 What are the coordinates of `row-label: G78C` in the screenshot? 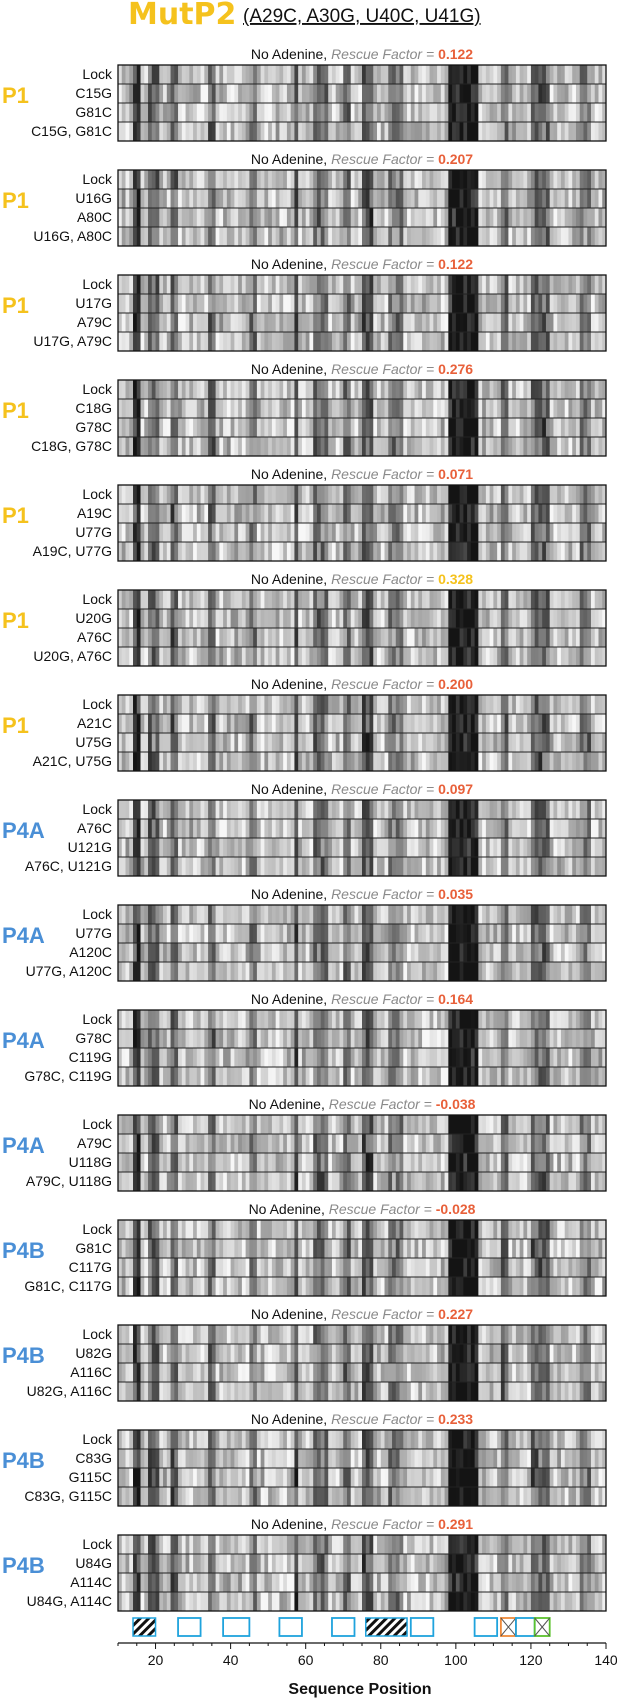 It's located at (93, 427).